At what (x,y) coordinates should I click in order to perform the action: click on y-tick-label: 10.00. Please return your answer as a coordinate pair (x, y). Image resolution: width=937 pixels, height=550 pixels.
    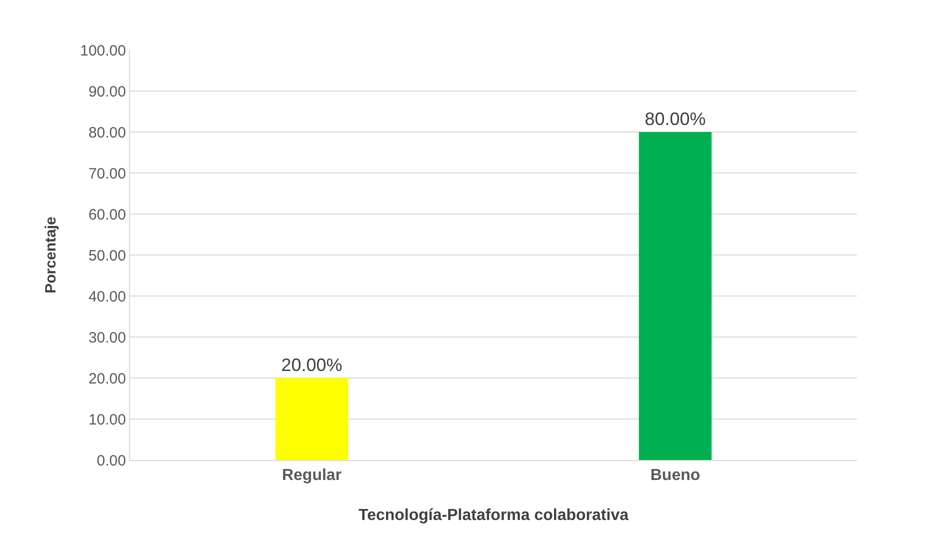
    Looking at the image, I should click on (107, 419).